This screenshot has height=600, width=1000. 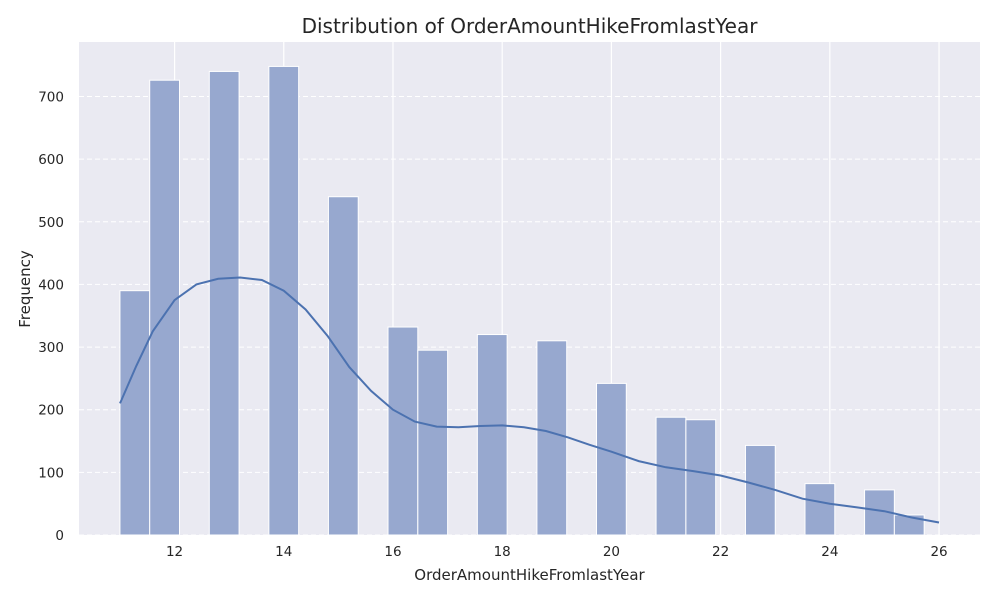 I want to click on x-tick-labels: 12 14 16 18 20 22 24 26, so click(x=557, y=552).